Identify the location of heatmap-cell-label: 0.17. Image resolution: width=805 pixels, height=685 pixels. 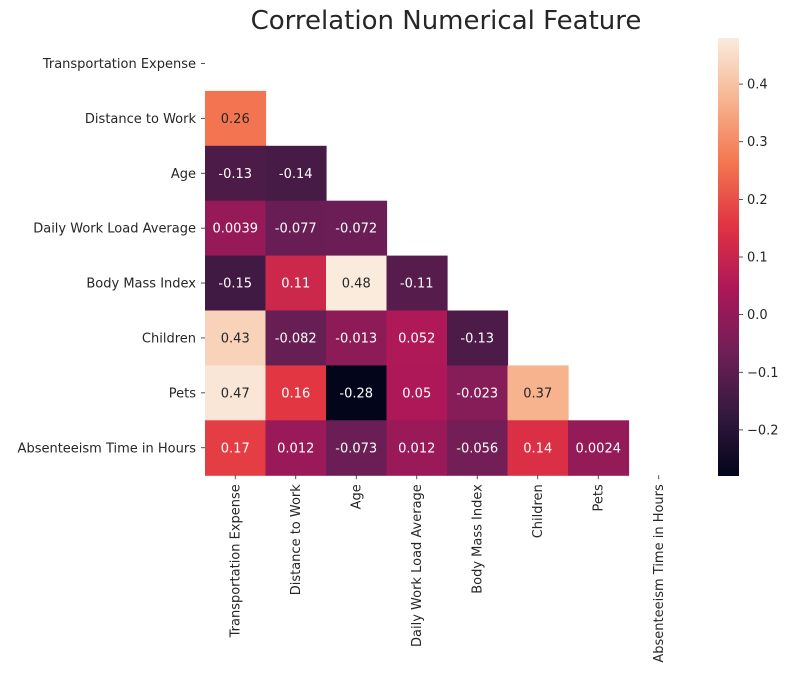
(235, 448).